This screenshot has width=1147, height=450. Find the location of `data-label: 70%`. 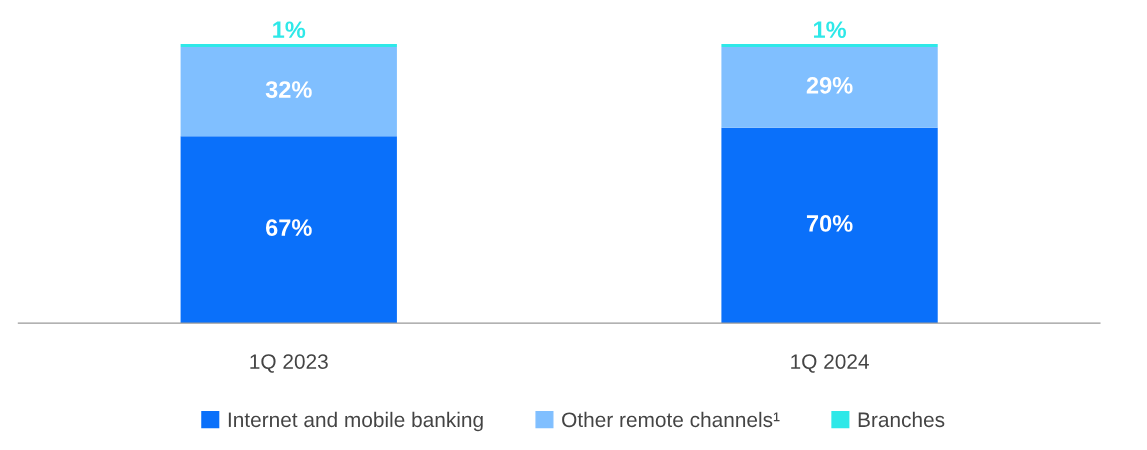

data-label: 70% is located at coordinates (829, 223).